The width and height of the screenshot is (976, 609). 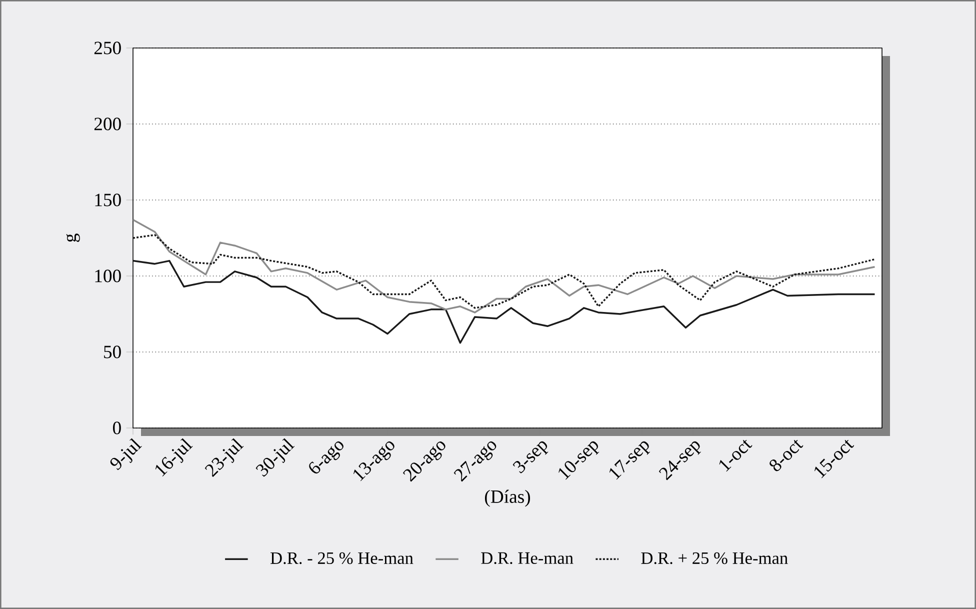 I want to click on legend-label: D.R. + 25 % He-man, so click(x=714, y=558).